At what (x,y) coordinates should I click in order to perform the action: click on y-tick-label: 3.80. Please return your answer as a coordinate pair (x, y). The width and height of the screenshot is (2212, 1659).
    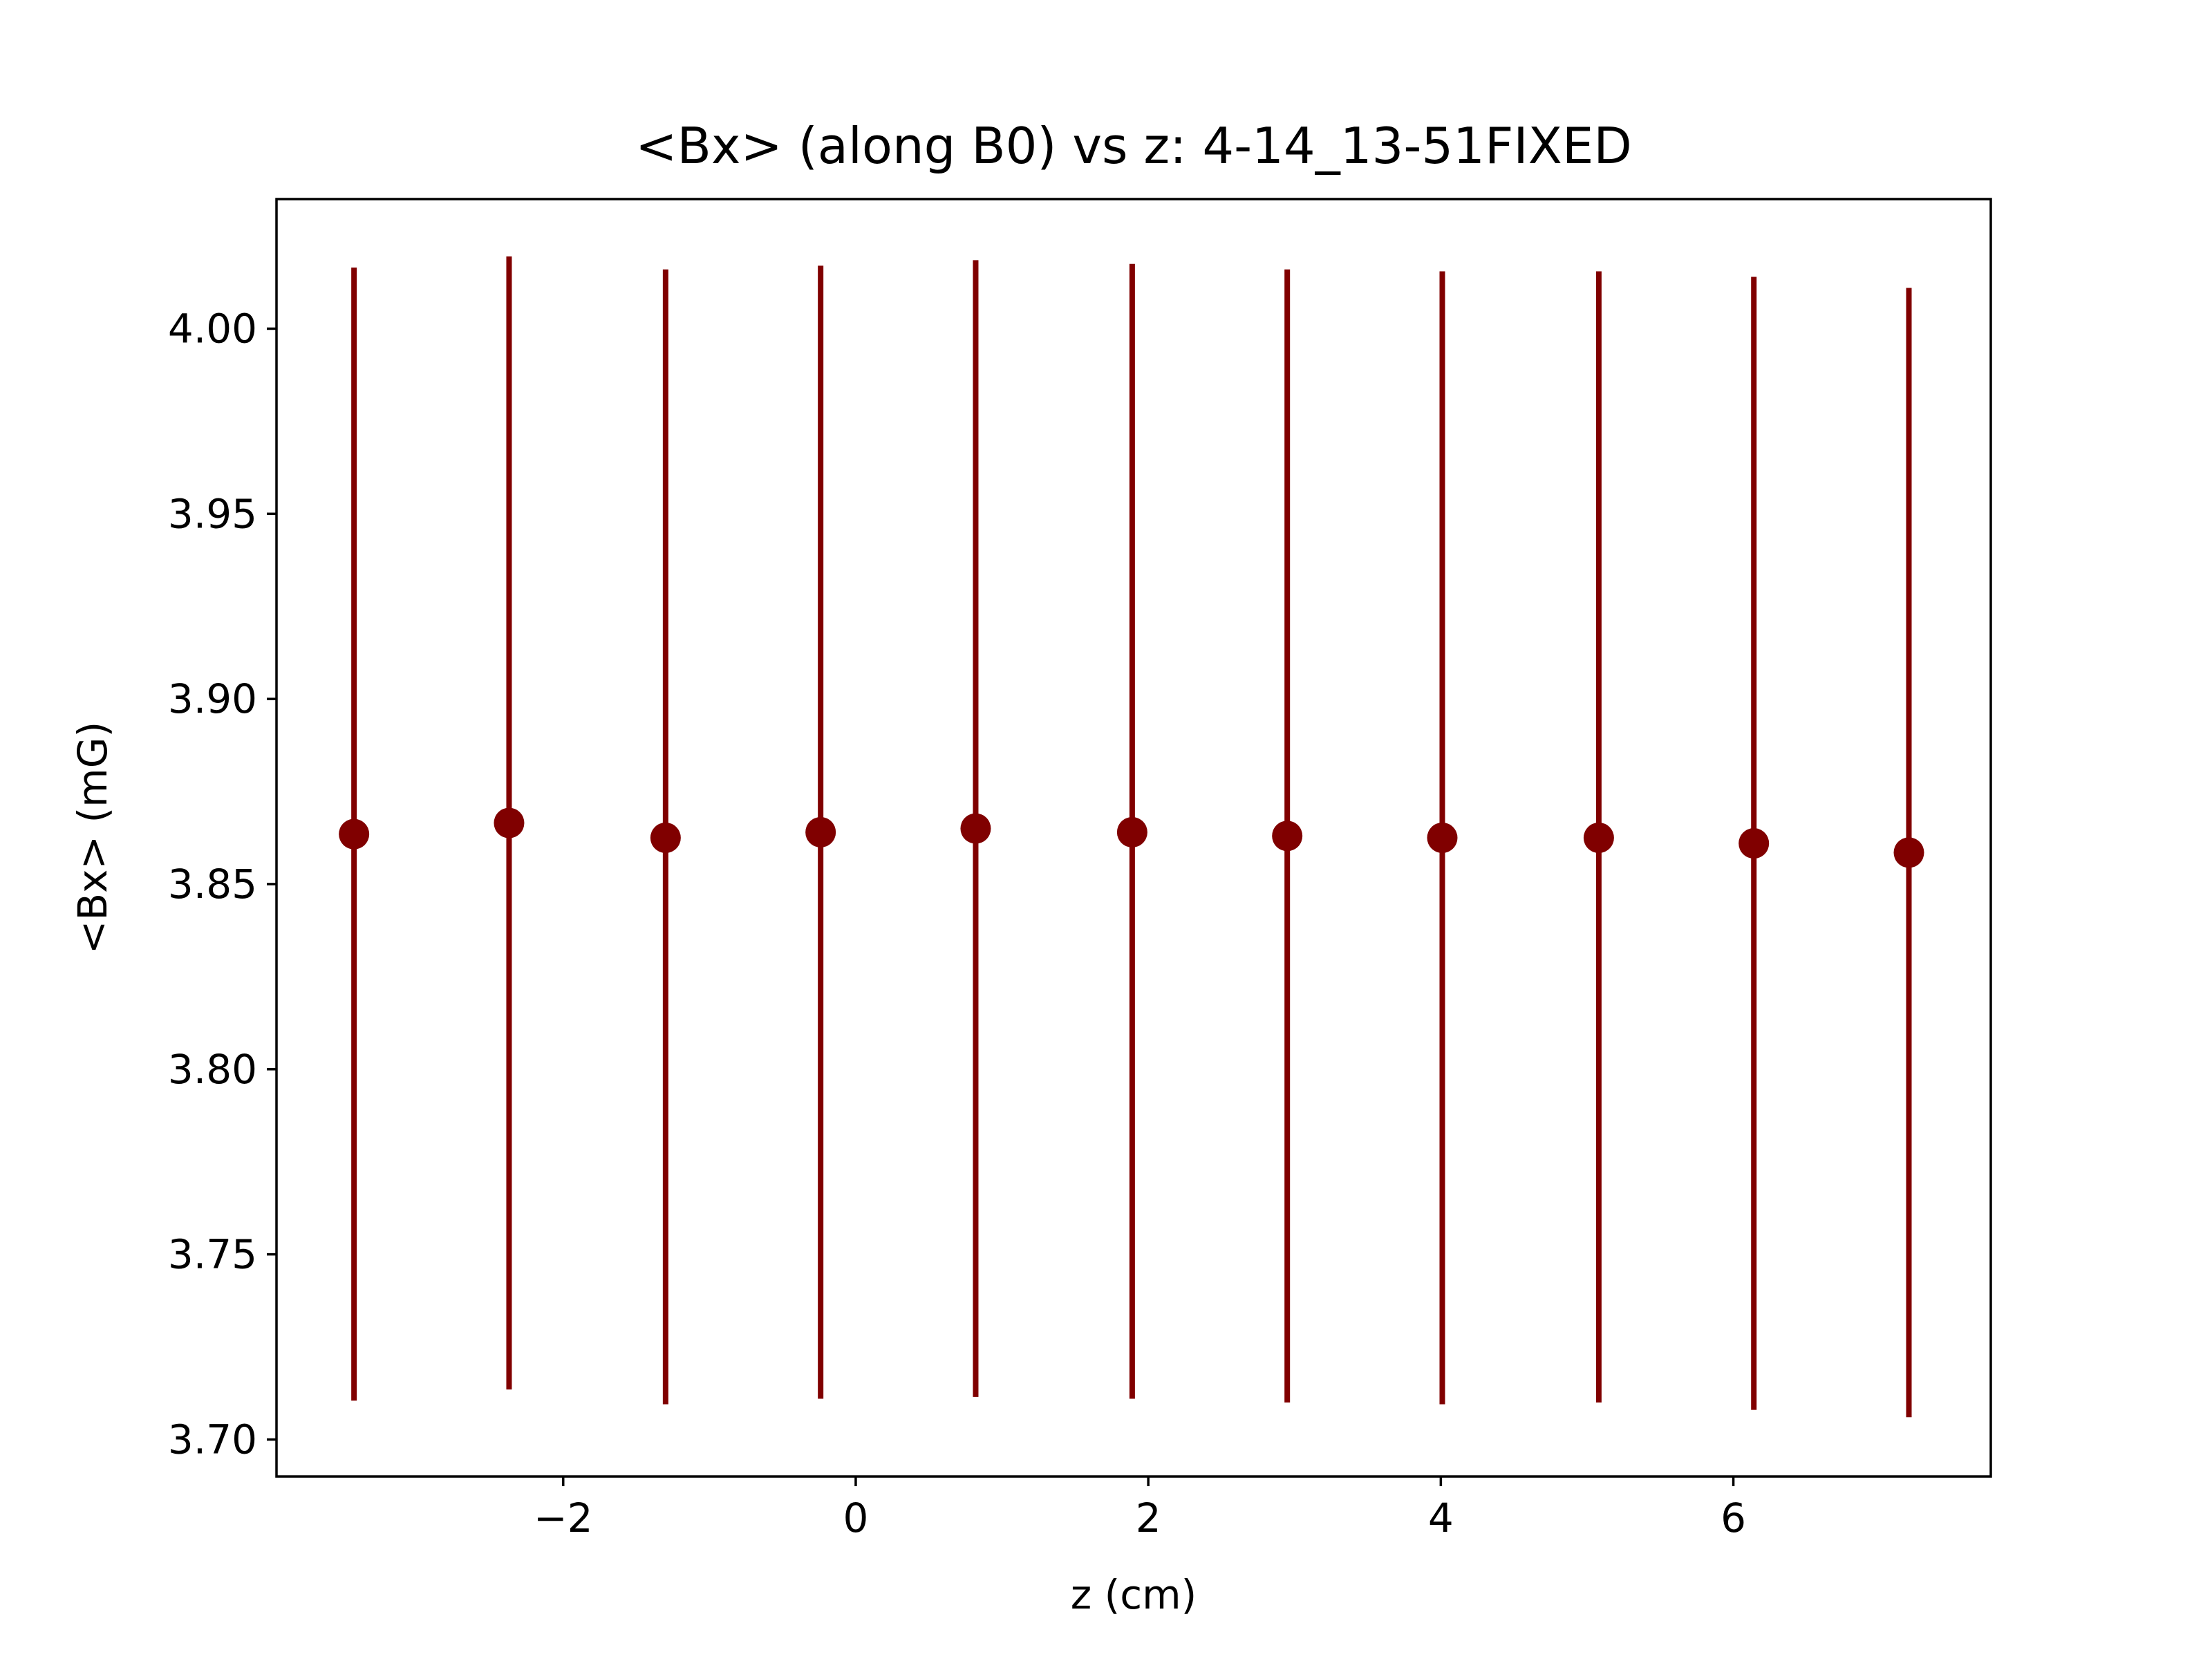
    Looking at the image, I should click on (212, 1070).